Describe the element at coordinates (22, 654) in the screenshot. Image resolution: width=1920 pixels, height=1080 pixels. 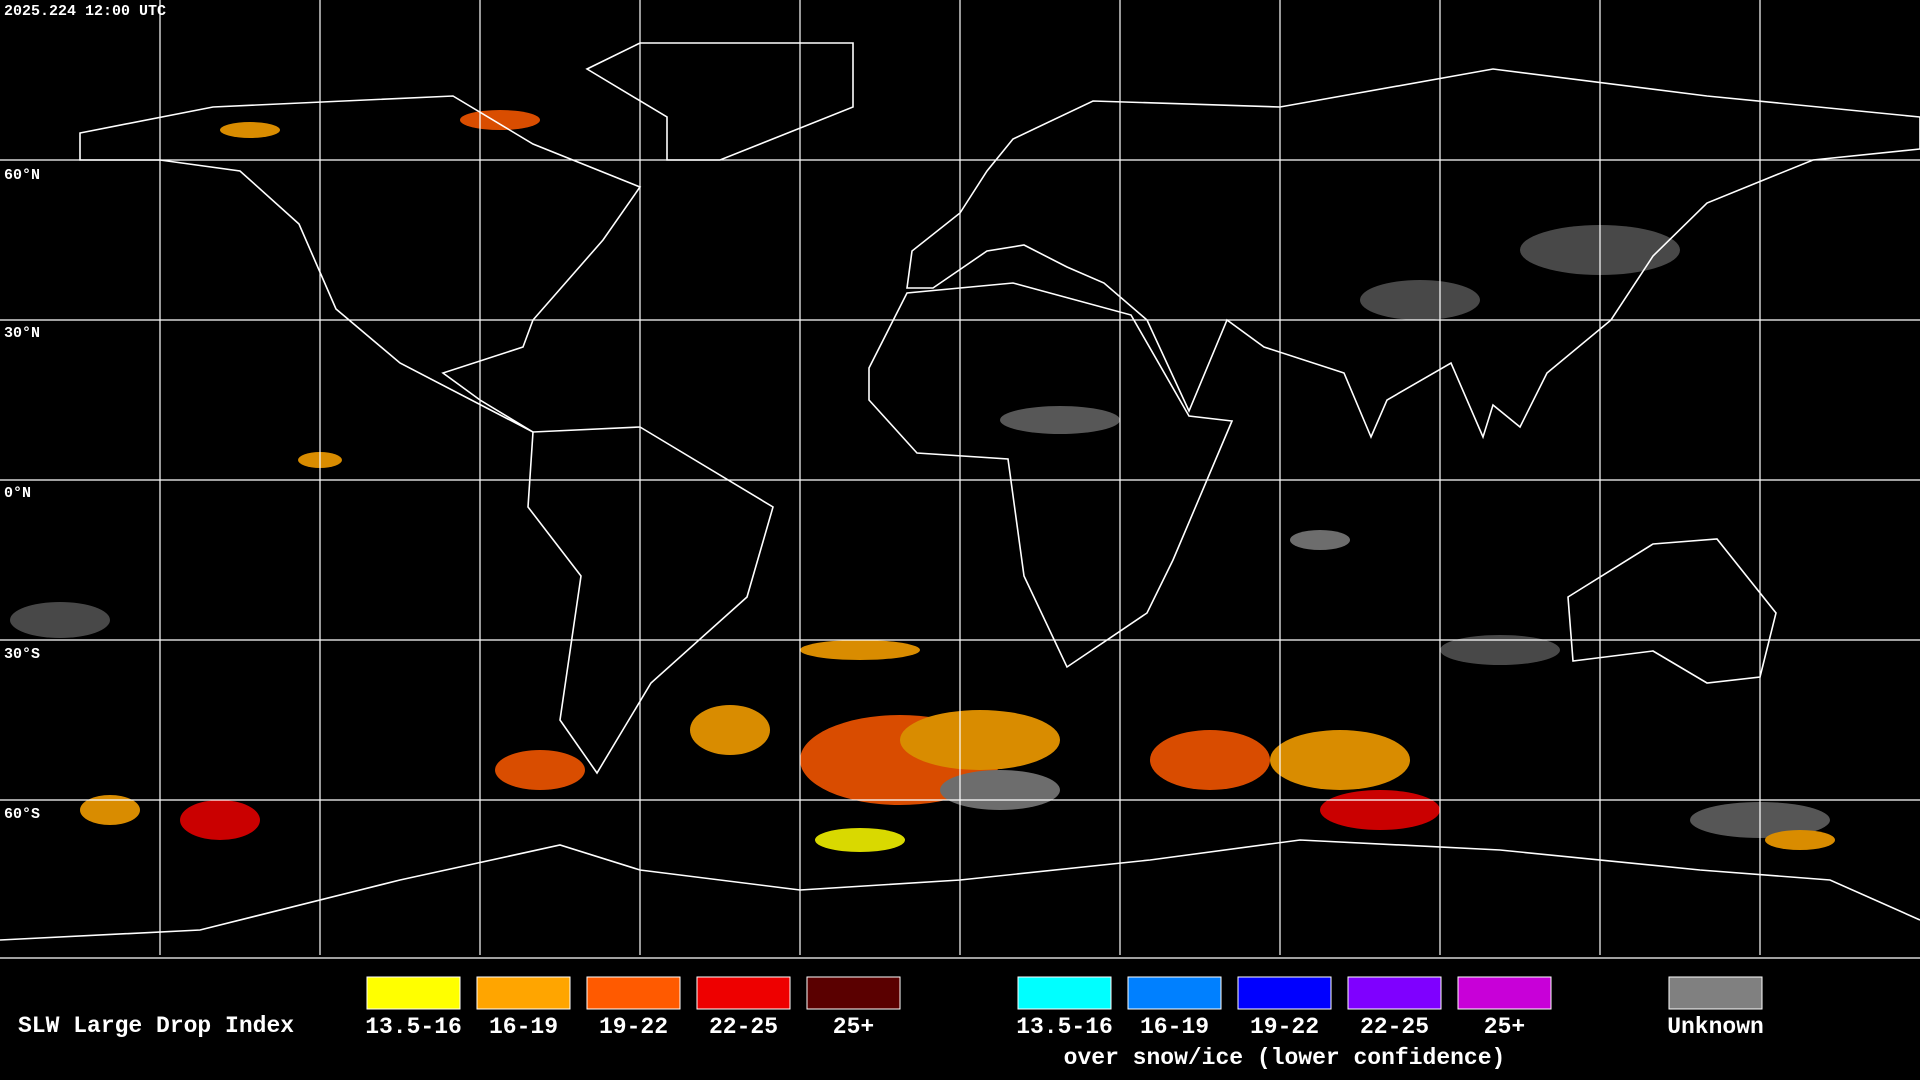
I see `latitude-label: 30°S` at that location.